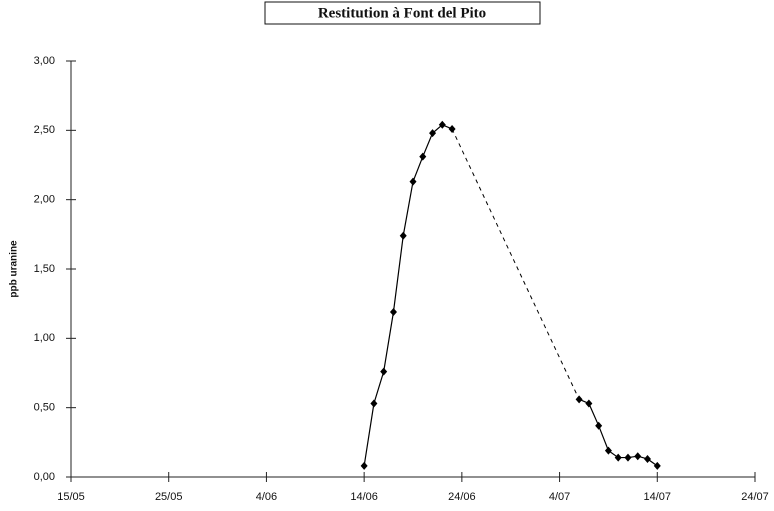  I want to click on y-axis-label: ppb uranine, so click(14, 269).